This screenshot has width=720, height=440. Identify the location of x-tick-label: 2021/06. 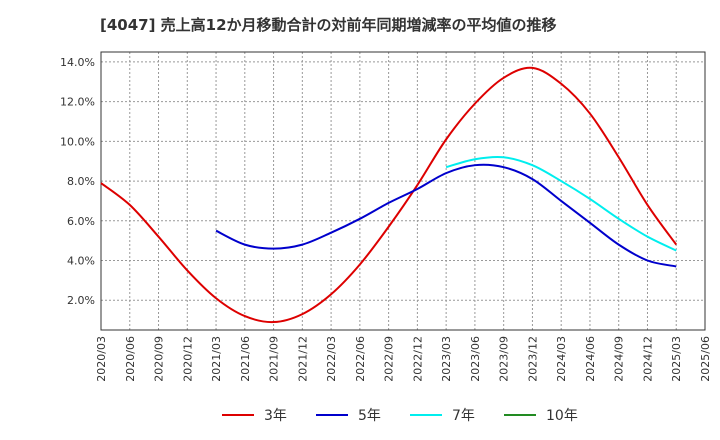
(245, 359).